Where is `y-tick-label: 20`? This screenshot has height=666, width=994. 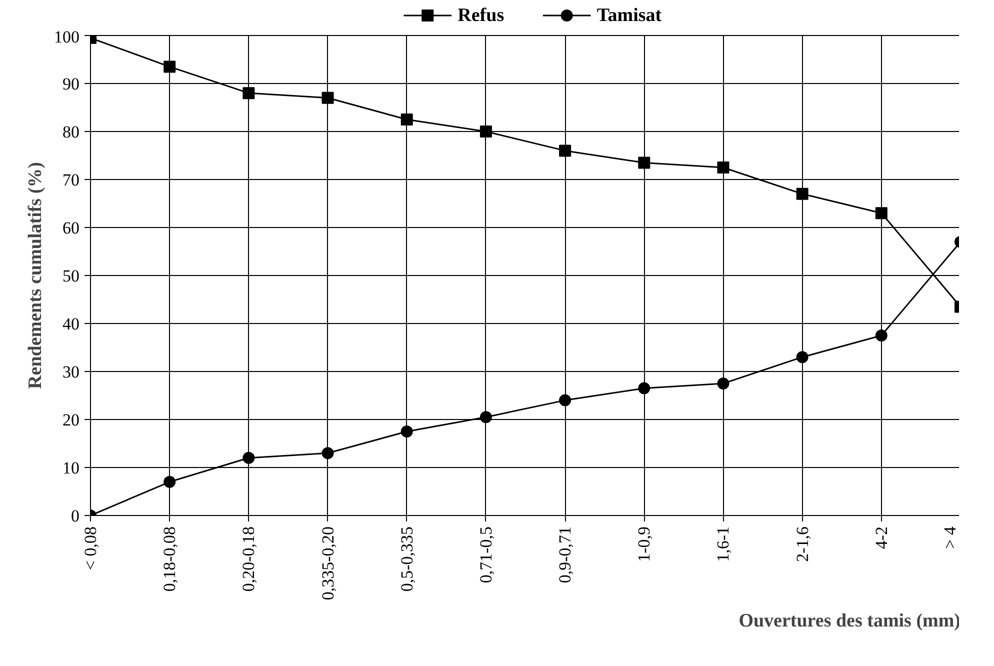 y-tick-label: 20 is located at coordinates (71, 420).